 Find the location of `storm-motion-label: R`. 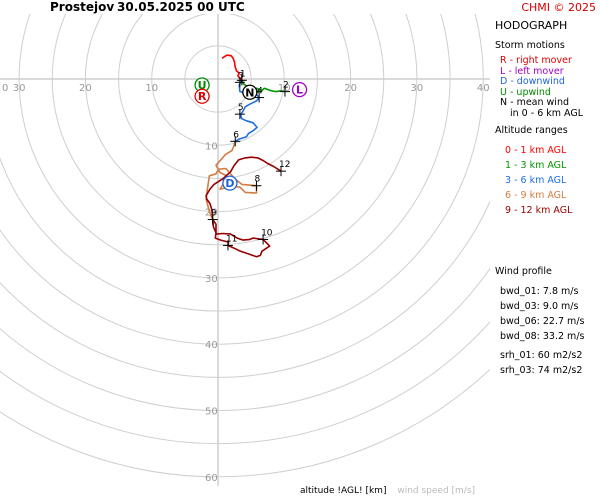

storm-motion-label: R is located at coordinates (202, 96).